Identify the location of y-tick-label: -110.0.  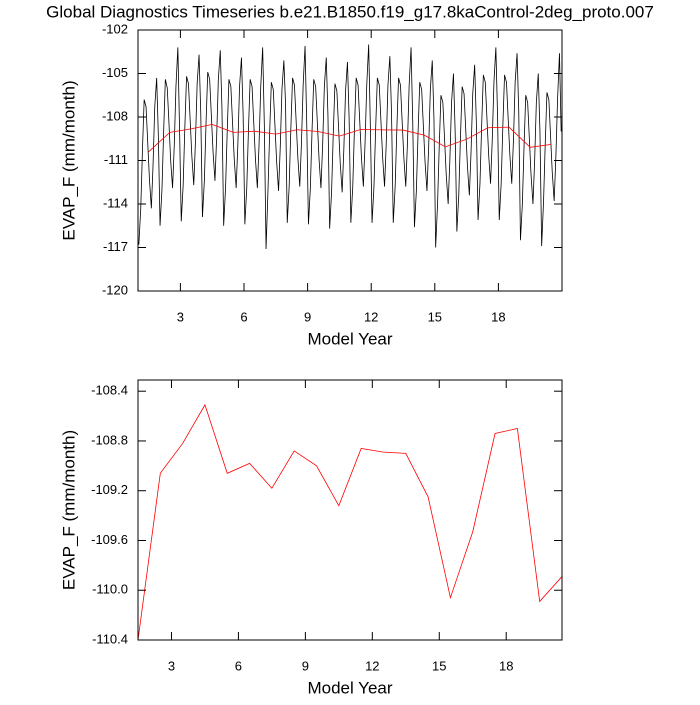
(110, 589).